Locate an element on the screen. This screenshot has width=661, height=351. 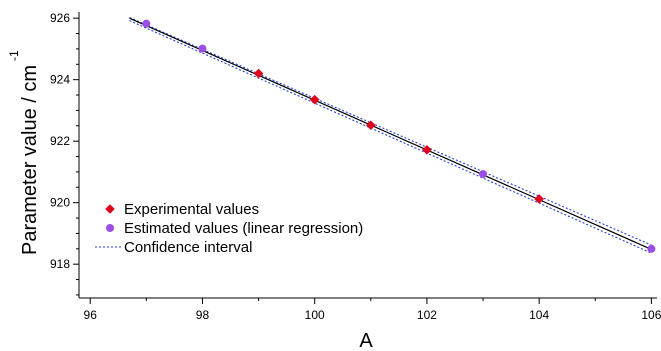
x-tick-label: 96 is located at coordinates (91, 315).